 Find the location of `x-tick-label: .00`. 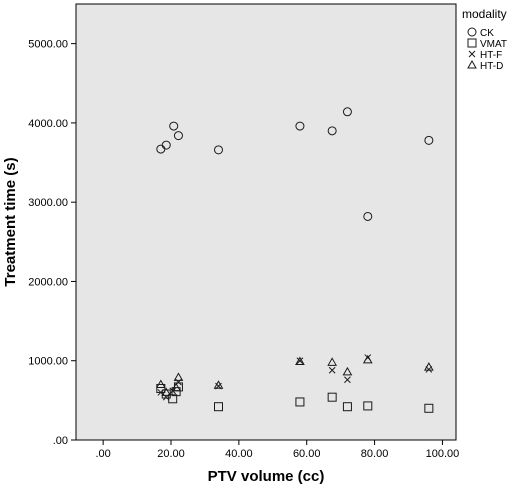

x-tick-label: .00 is located at coordinates (102, 454).